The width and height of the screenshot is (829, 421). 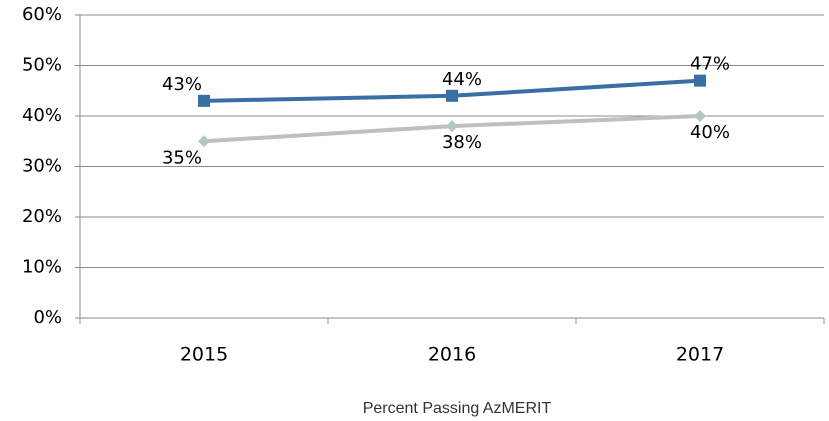 I want to click on y-tick-label: 40%, so click(x=42, y=115).